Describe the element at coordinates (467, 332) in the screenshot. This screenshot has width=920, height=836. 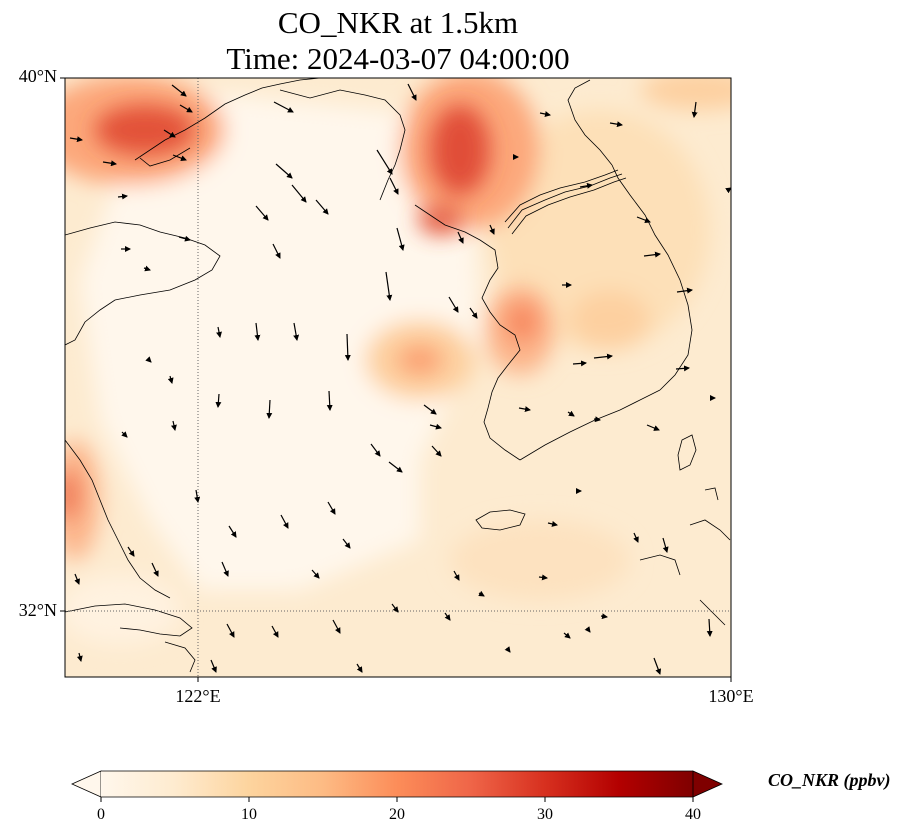
I see `korea-west-coast` at that location.